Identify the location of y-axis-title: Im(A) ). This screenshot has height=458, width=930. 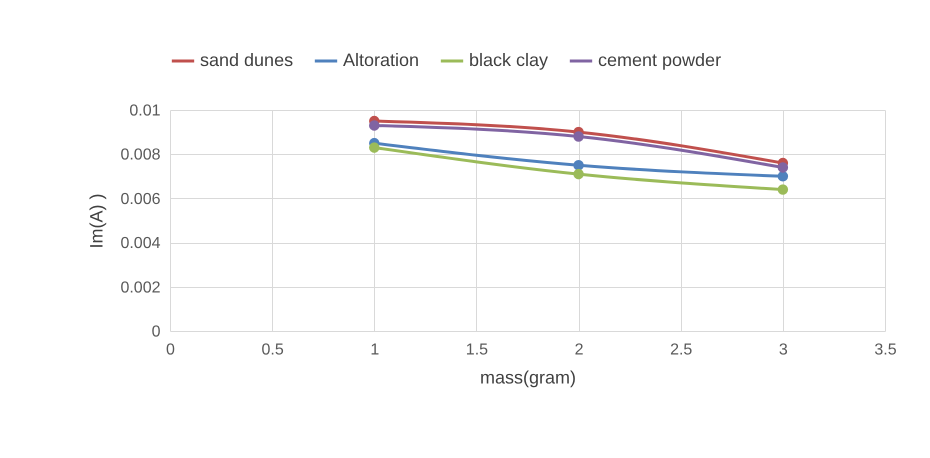
(96, 221).